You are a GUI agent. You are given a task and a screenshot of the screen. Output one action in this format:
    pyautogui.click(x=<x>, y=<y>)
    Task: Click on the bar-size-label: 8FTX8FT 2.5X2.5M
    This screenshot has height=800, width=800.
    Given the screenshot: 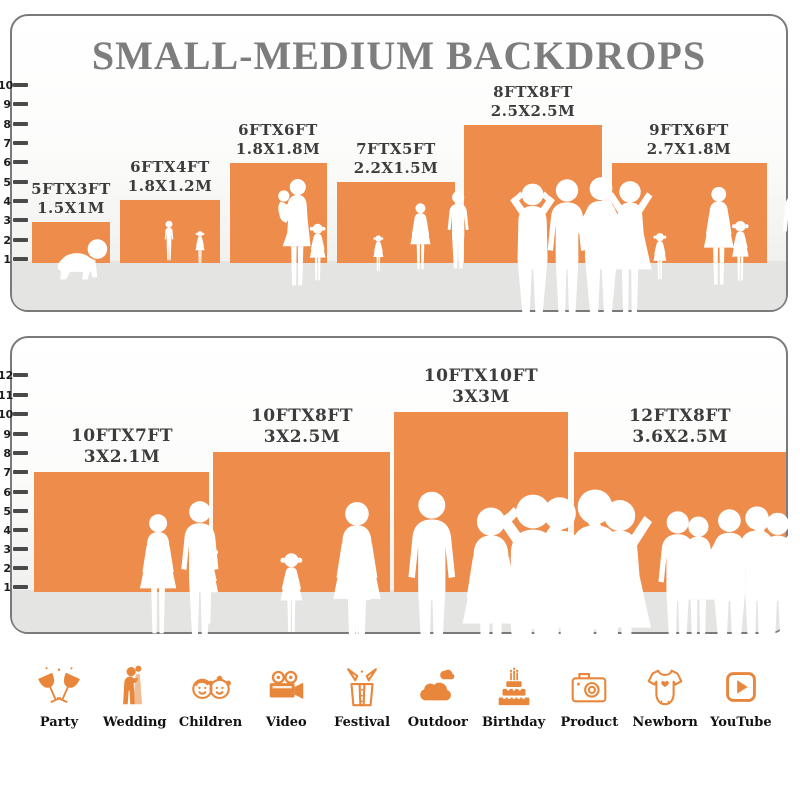 What is the action you would take?
    pyautogui.click(x=533, y=101)
    